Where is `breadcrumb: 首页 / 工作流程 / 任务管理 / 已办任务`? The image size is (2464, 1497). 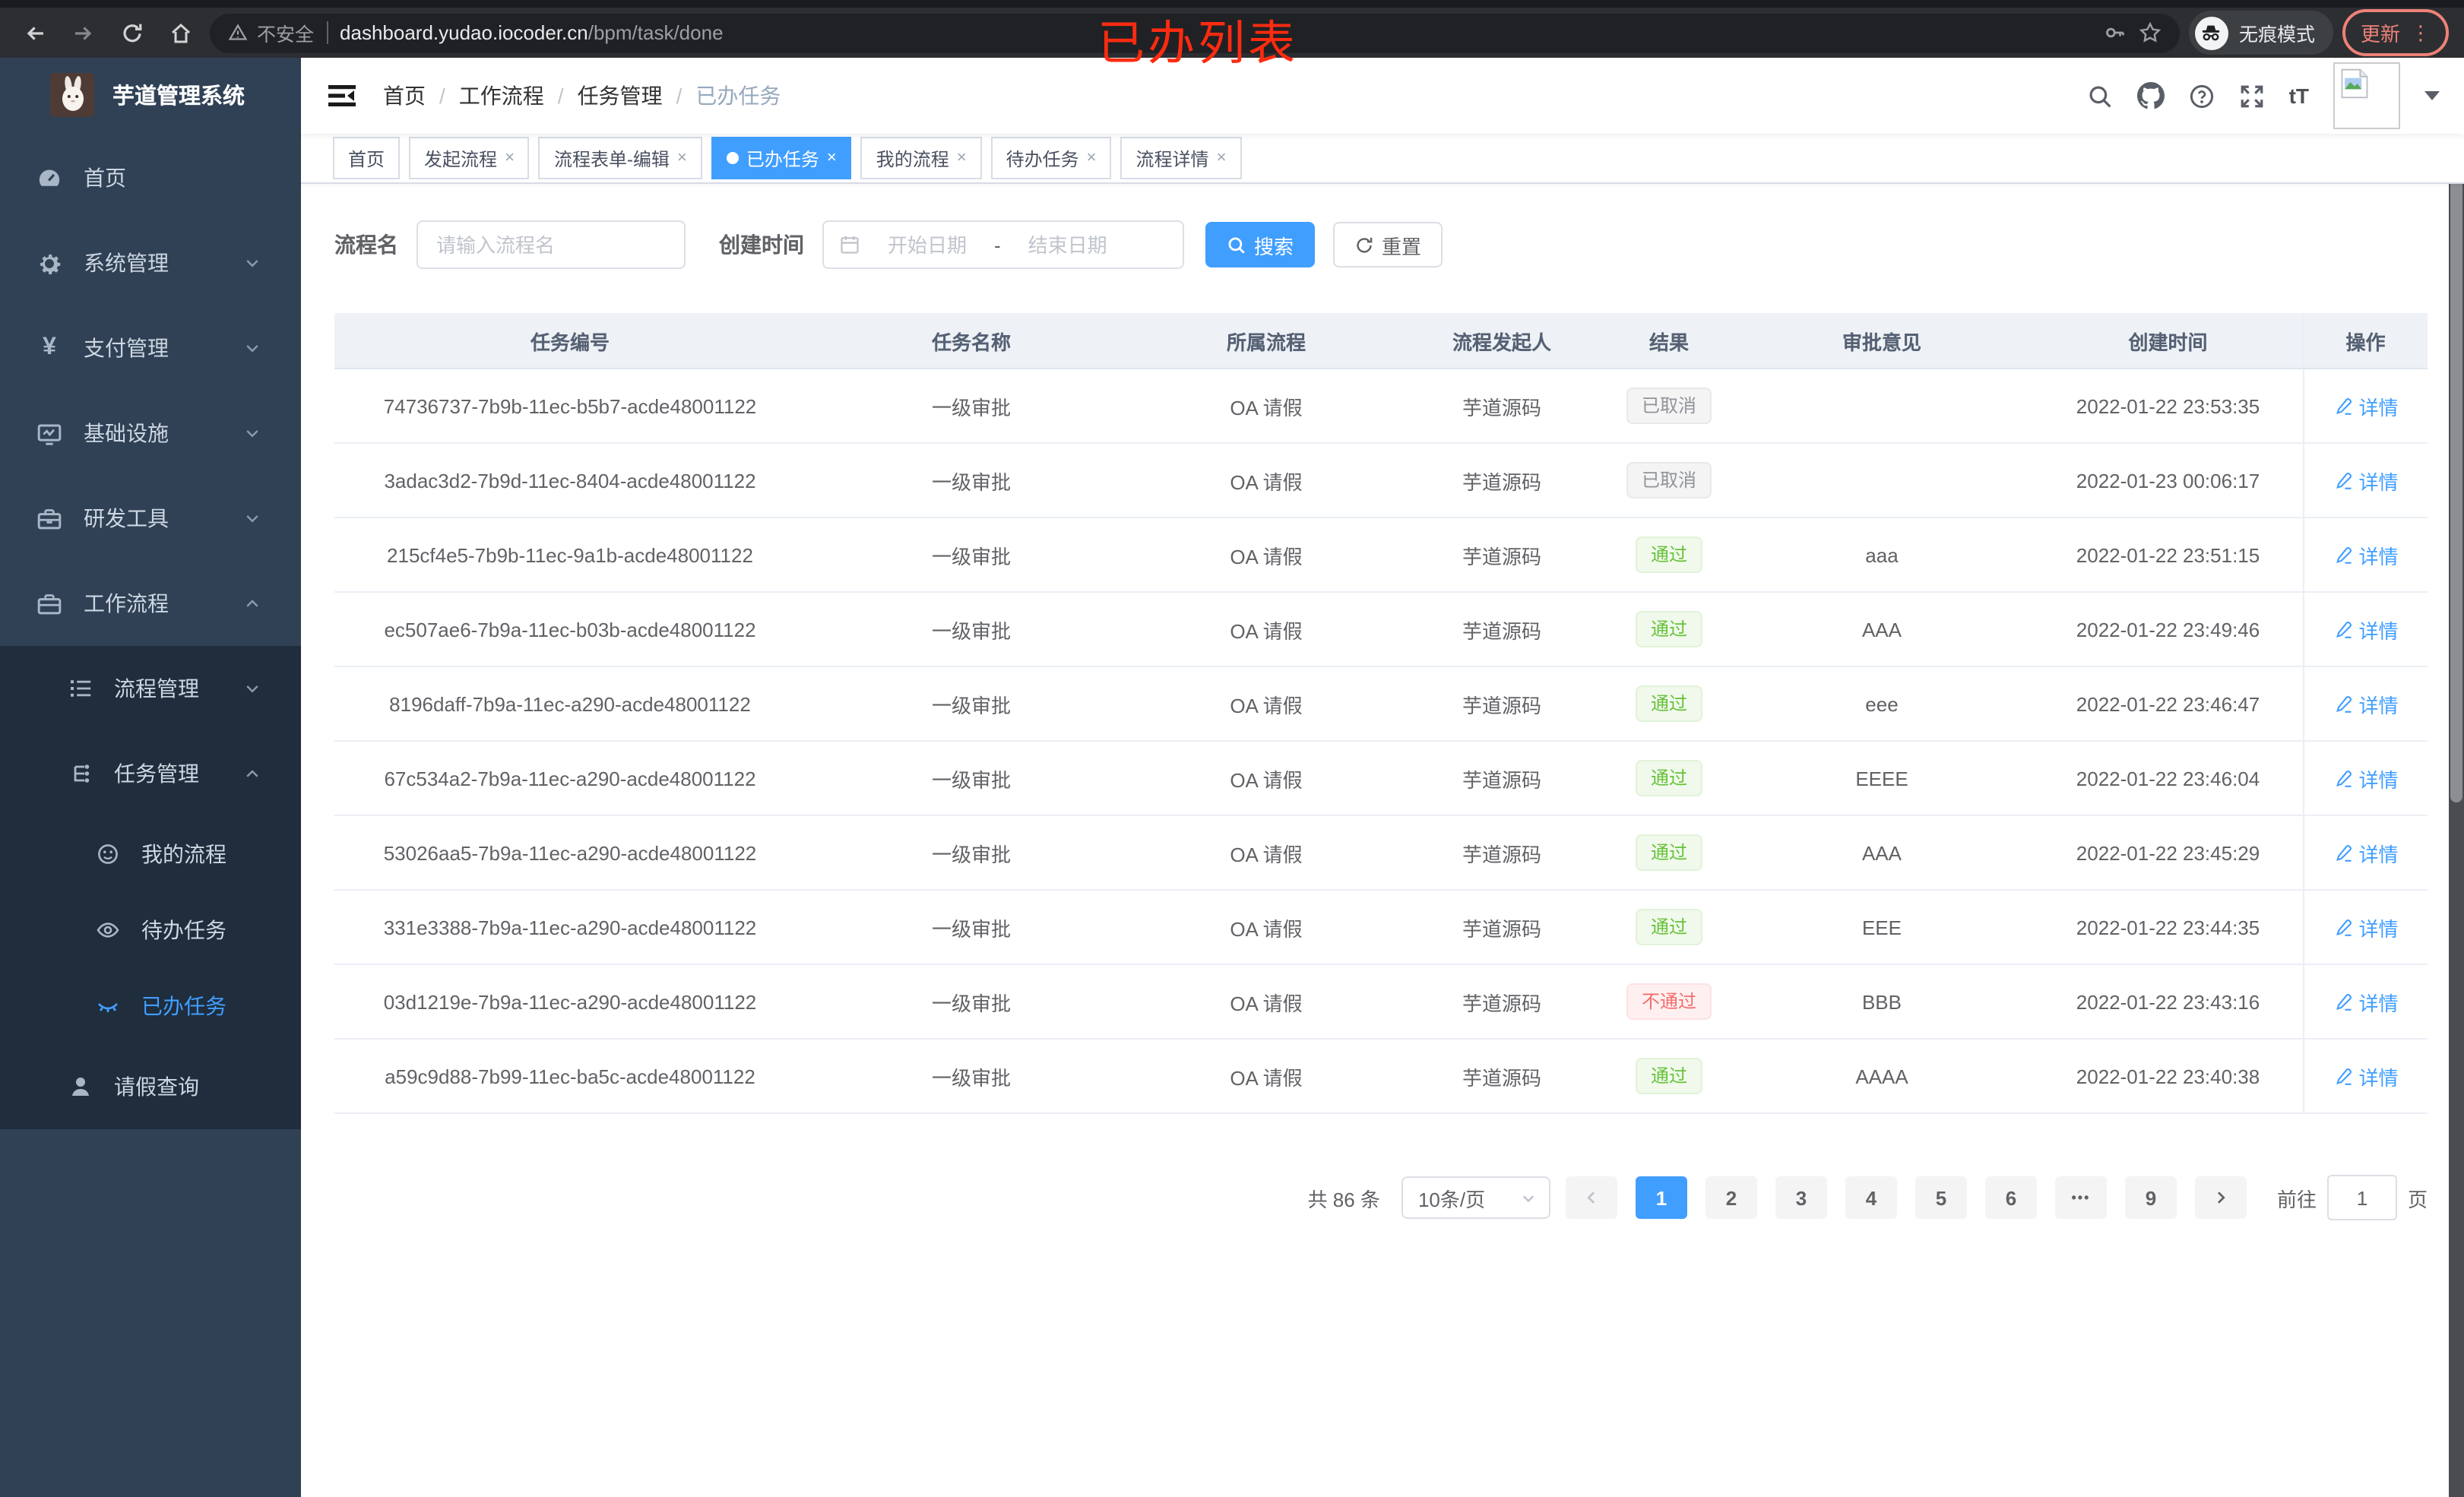
breadcrumb: 首页 / 工作流程 / 任务管理 / 已办任务 is located at coordinates (582, 96).